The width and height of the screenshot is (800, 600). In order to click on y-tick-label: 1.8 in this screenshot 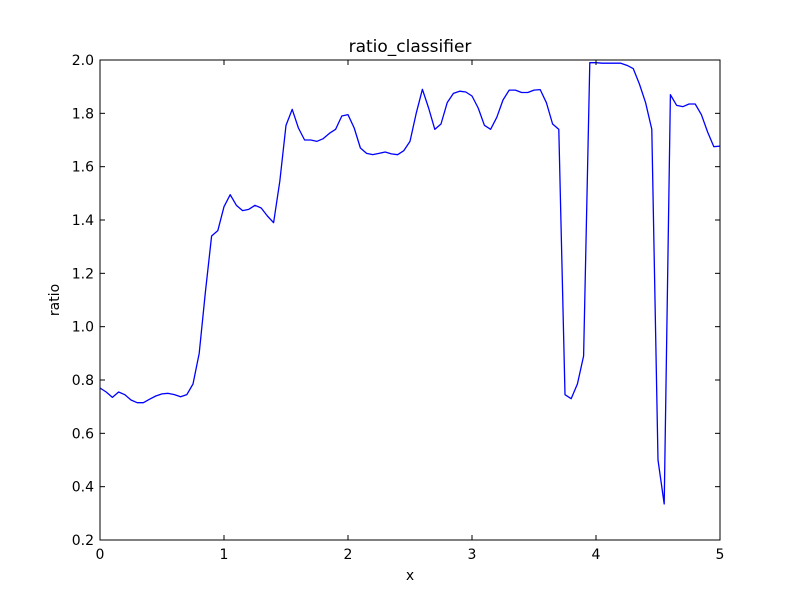, I will do `click(83, 114)`.